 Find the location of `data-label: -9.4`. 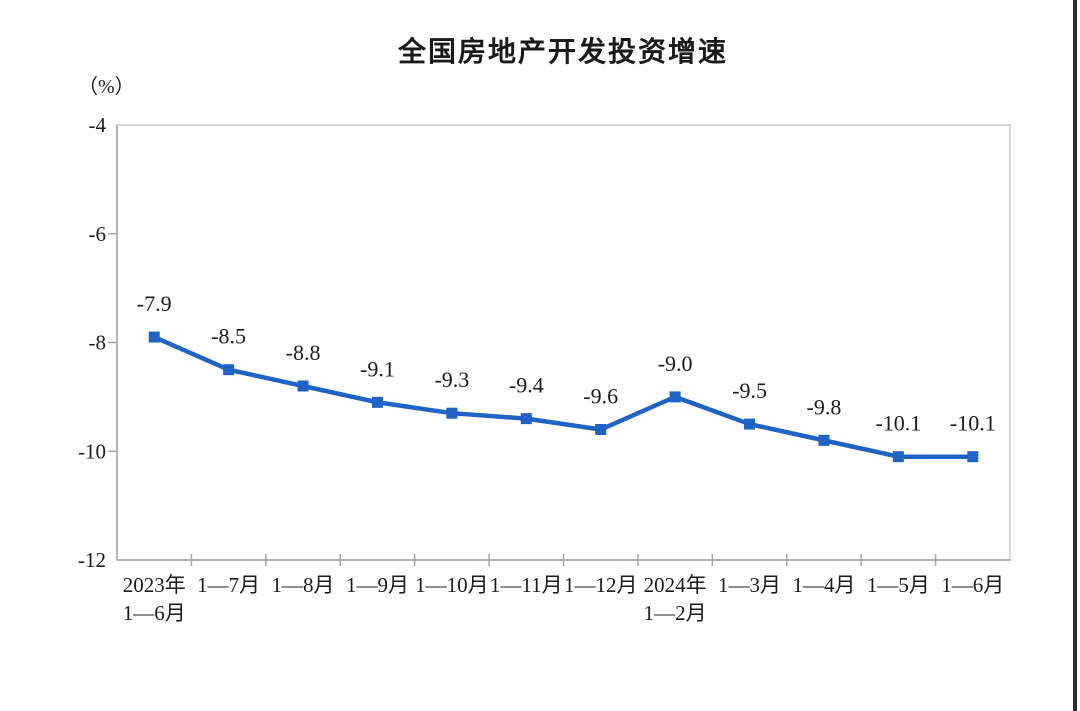

data-label: -9.4 is located at coordinates (526, 385).